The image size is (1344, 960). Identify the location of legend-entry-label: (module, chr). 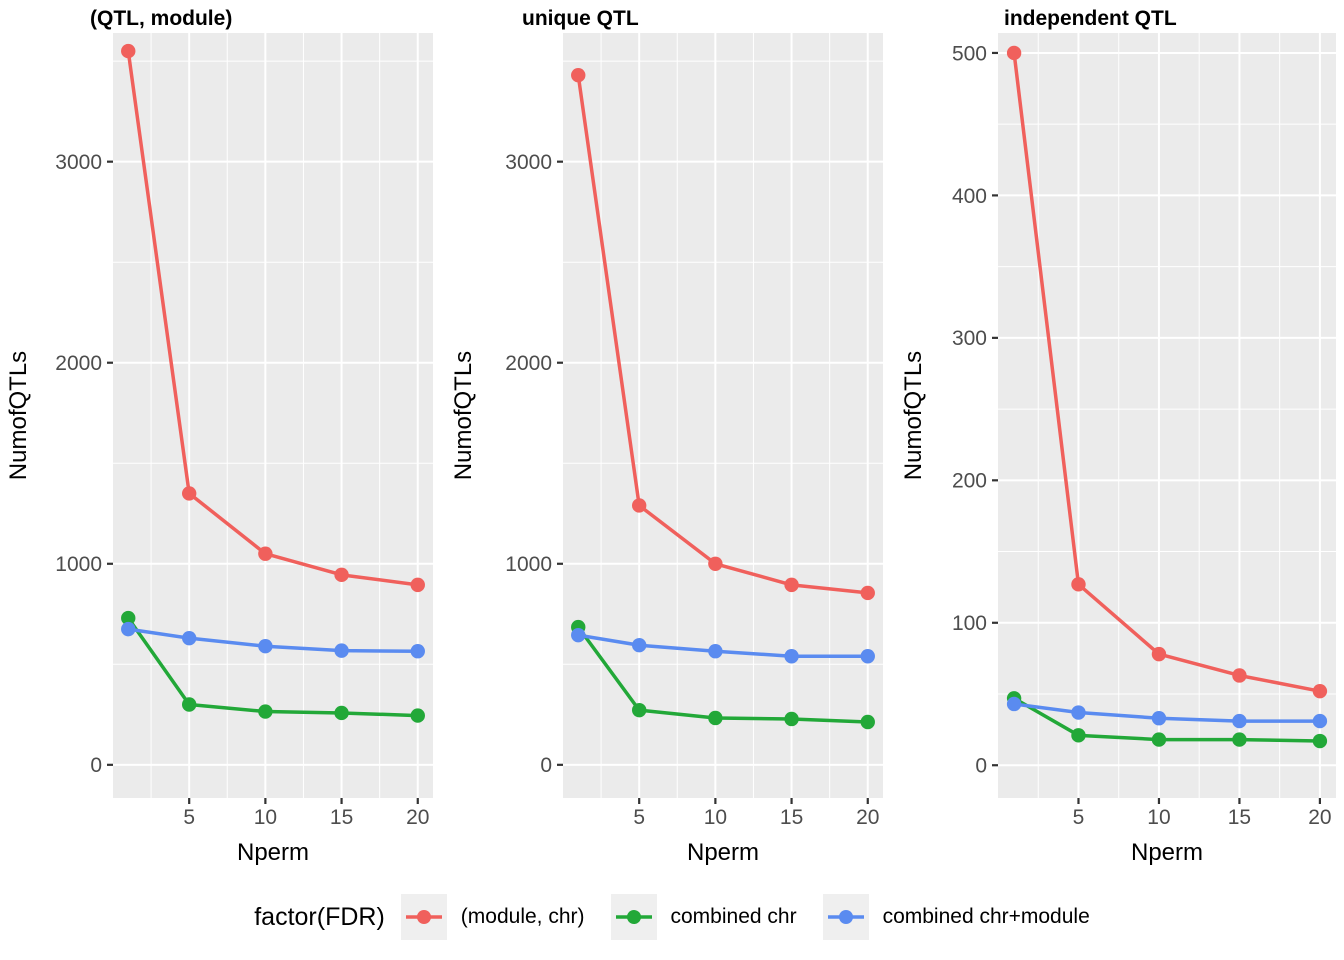
(522, 916).